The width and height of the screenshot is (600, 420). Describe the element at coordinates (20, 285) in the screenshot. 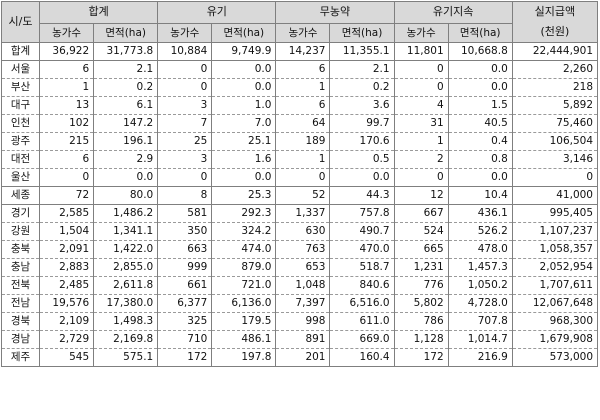

I see `region-name: 전북` at that location.